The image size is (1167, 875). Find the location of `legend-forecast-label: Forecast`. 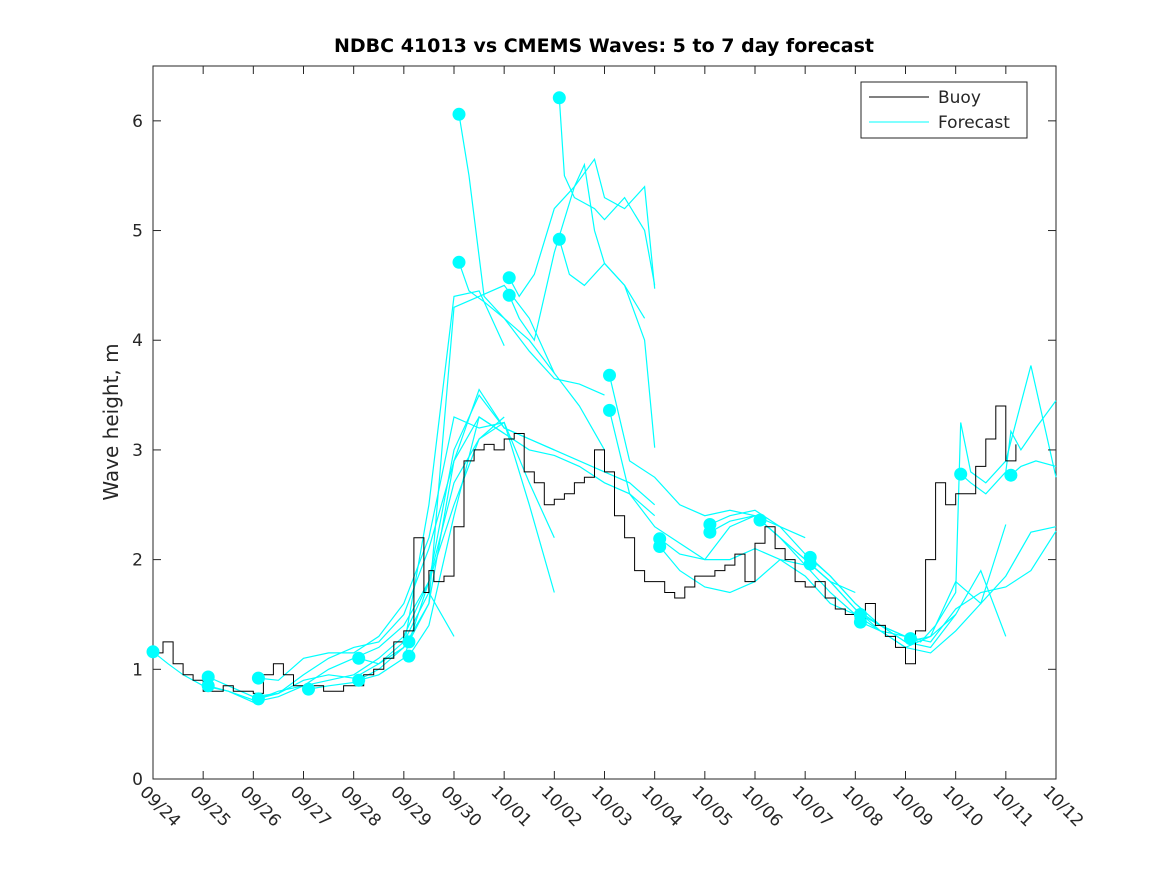

legend-forecast-label: Forecast is located at coordinates (974, 123).